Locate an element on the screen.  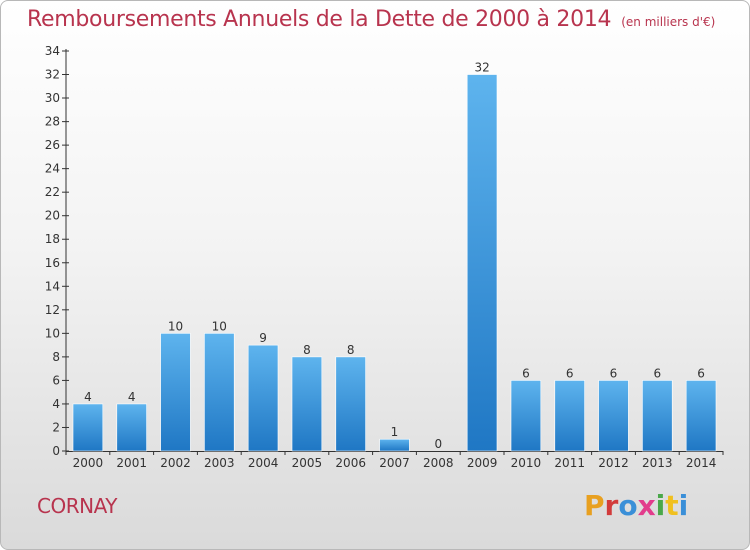
y-tick-label: 10 is located at coordinates (52, 333).